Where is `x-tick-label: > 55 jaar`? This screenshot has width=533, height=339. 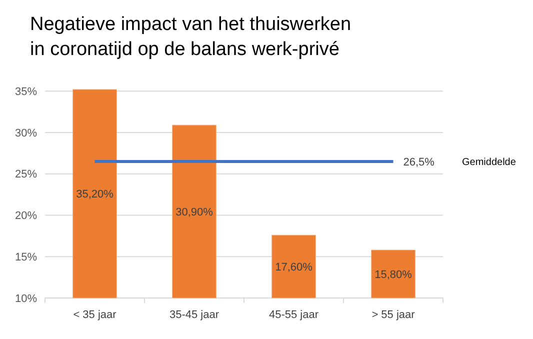 x-tick-label: > 55 jaar is located at coordinates (394, 315).